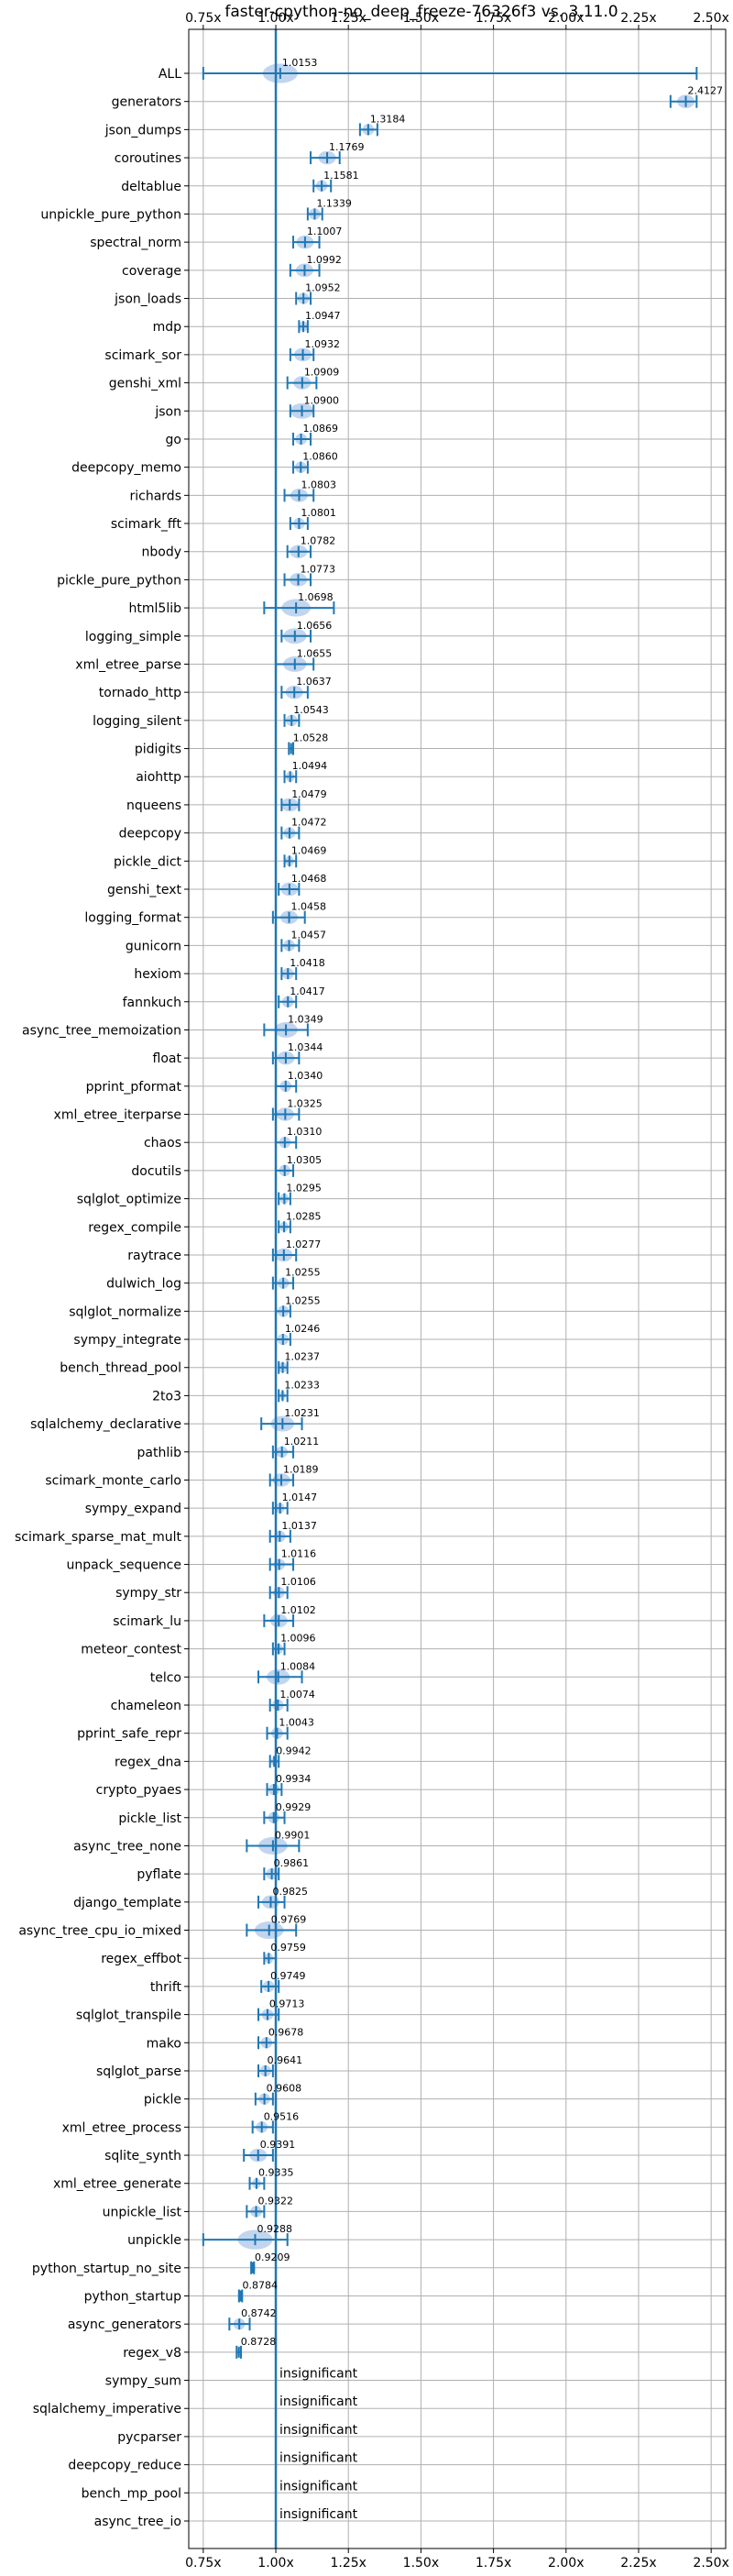 This screenshot has width=733, height=2576. Describe the element at coordinates (285, 2060) in the screenshot. I see `data-label-71: 0.9641` at that location.